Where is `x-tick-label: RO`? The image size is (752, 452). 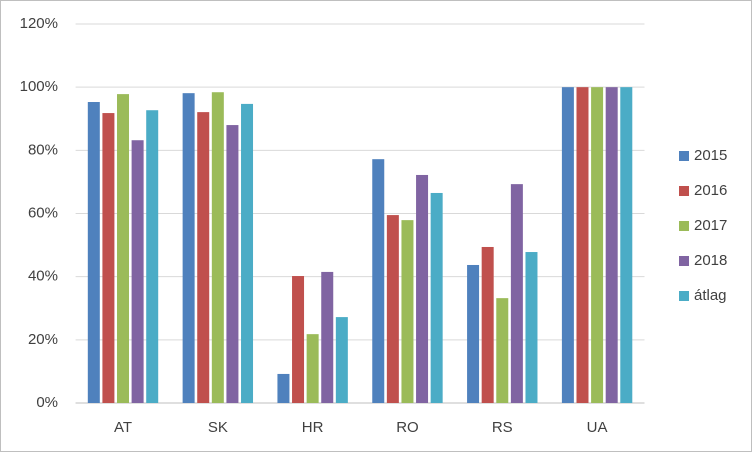 x-tick-label: RO is located at coordinates (407, 427).